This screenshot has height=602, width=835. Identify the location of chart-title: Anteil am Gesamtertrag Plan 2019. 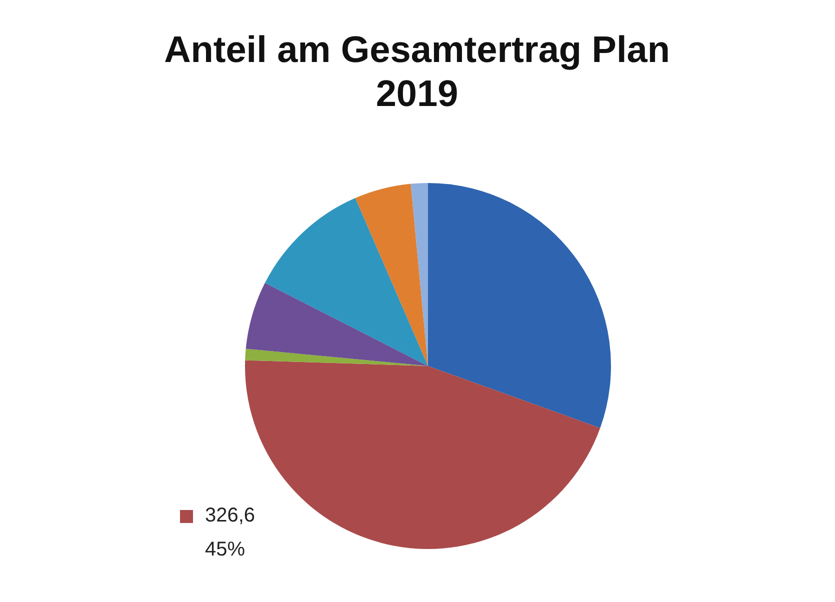
(417, 72).